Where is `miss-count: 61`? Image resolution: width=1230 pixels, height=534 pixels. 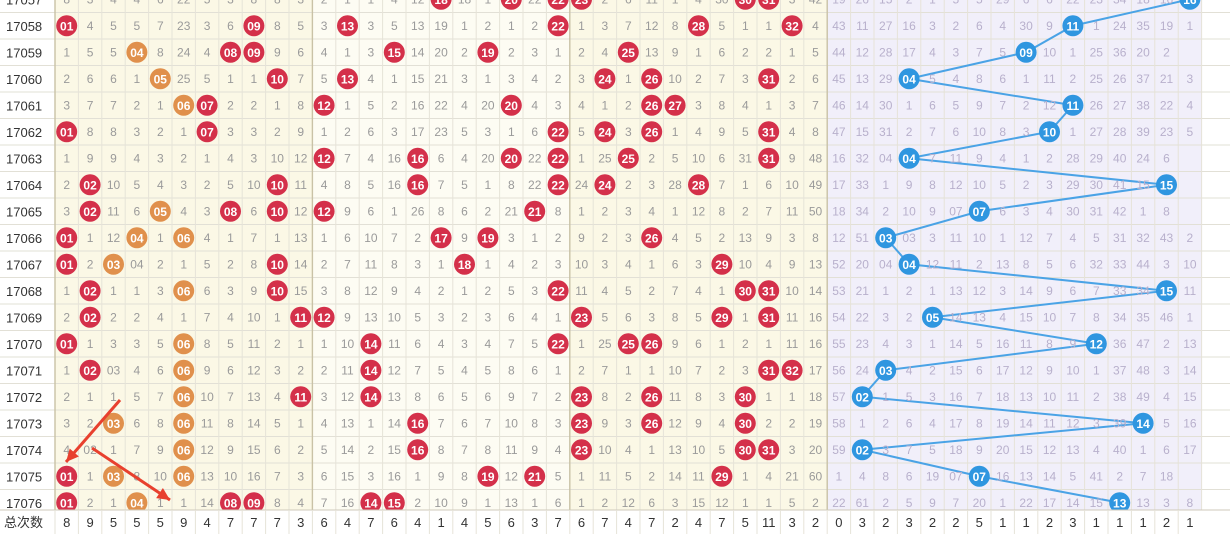
miss-count: 61 is located at coordinates (863, 503).